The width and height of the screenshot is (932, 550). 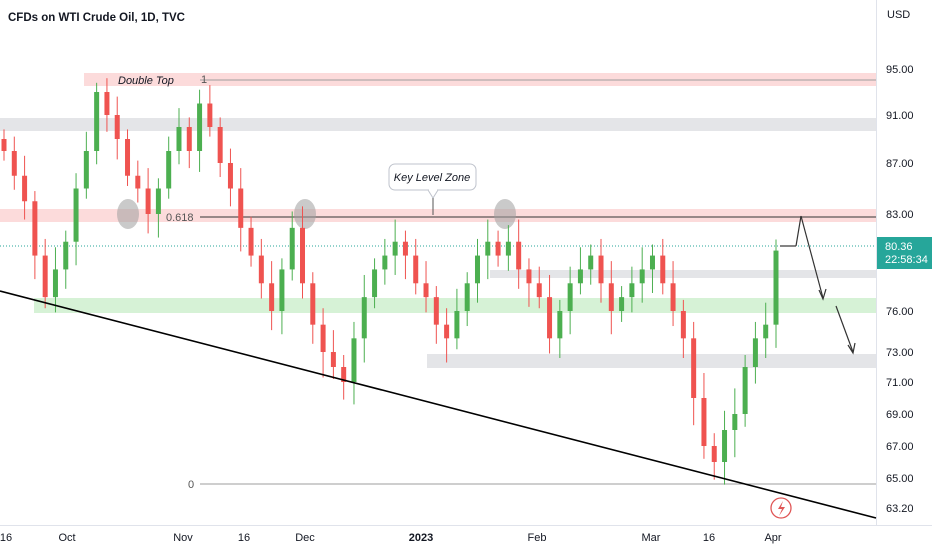 What do you see at coordinates (900, 415) in the screenshot?
I see `price-tick-label: 69.00` at bounding box center [900, 415].